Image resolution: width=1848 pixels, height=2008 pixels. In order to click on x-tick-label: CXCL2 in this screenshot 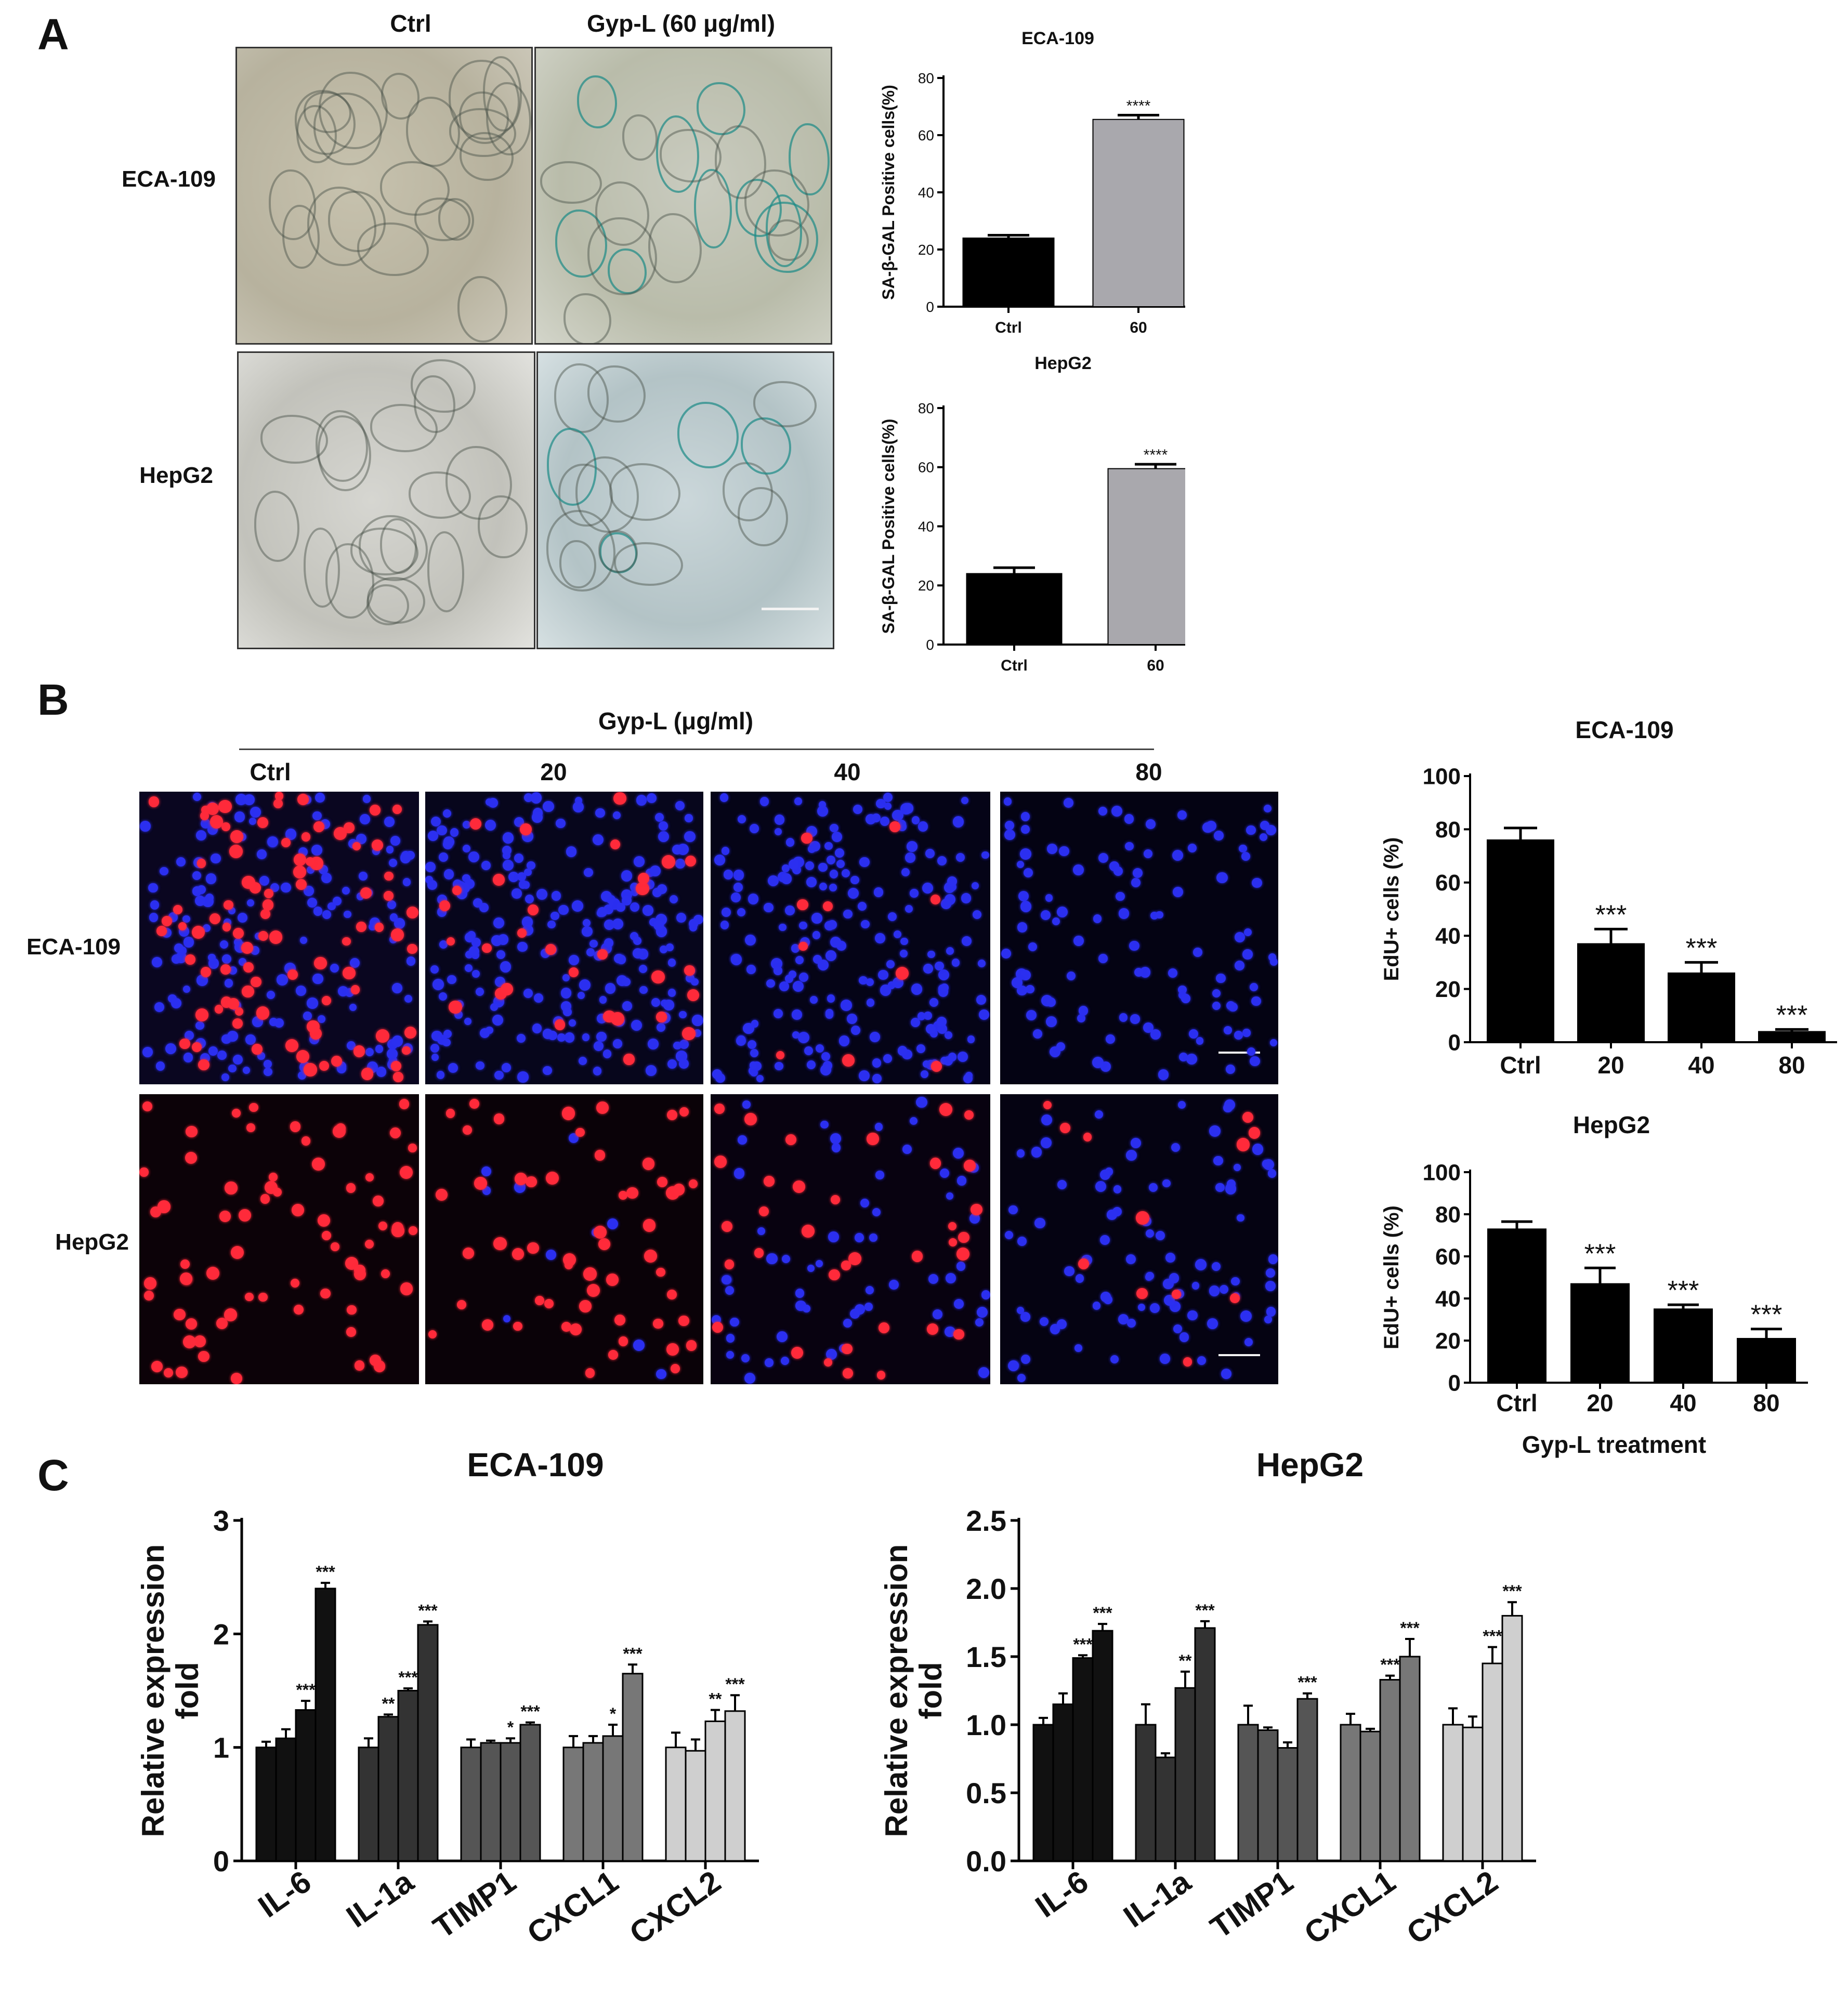, I will do `click(1452, 1907)`.